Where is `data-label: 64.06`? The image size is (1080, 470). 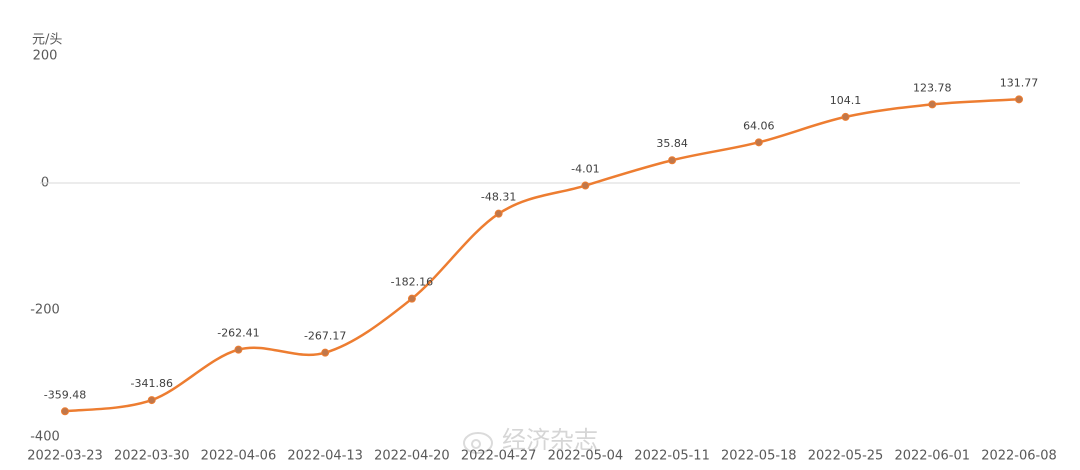
data-label: 64.06 is located at coordinates (759, 125).